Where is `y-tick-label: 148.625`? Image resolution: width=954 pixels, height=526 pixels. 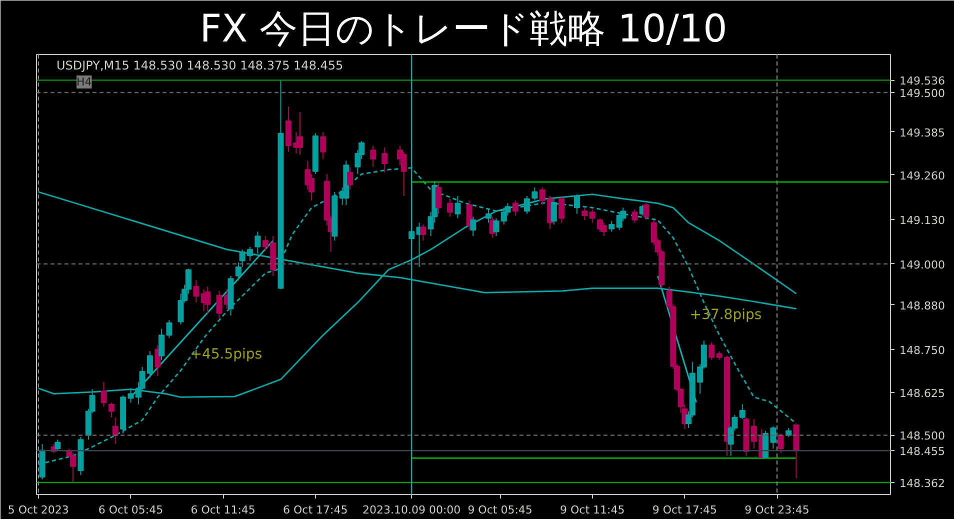 y-tick-label: 148.625 is located at coordinates (922, 393).